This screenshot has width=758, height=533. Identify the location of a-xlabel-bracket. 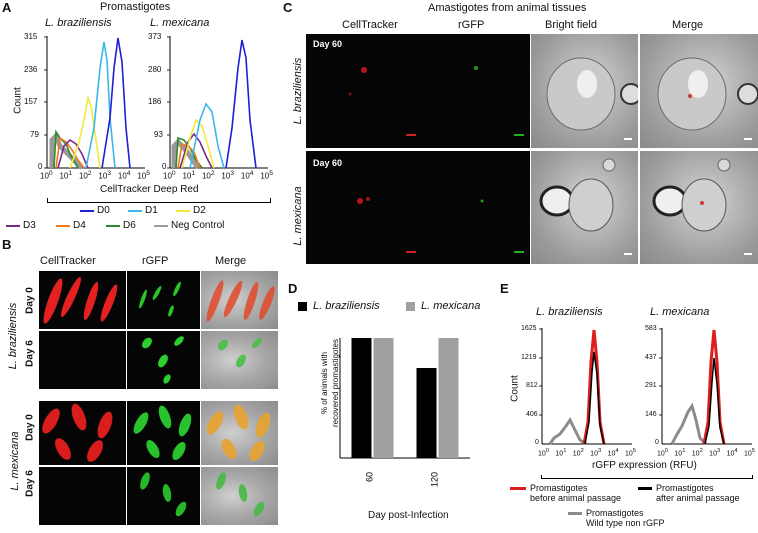
(159, 200).